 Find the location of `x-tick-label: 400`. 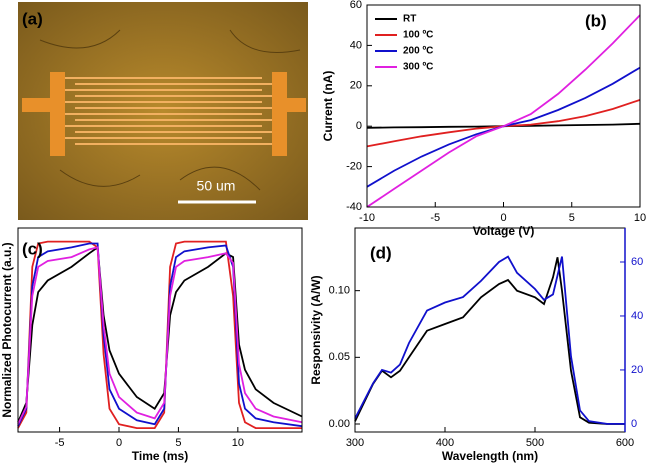

x-tick-label: 400 is located at coordinates (445, 443).